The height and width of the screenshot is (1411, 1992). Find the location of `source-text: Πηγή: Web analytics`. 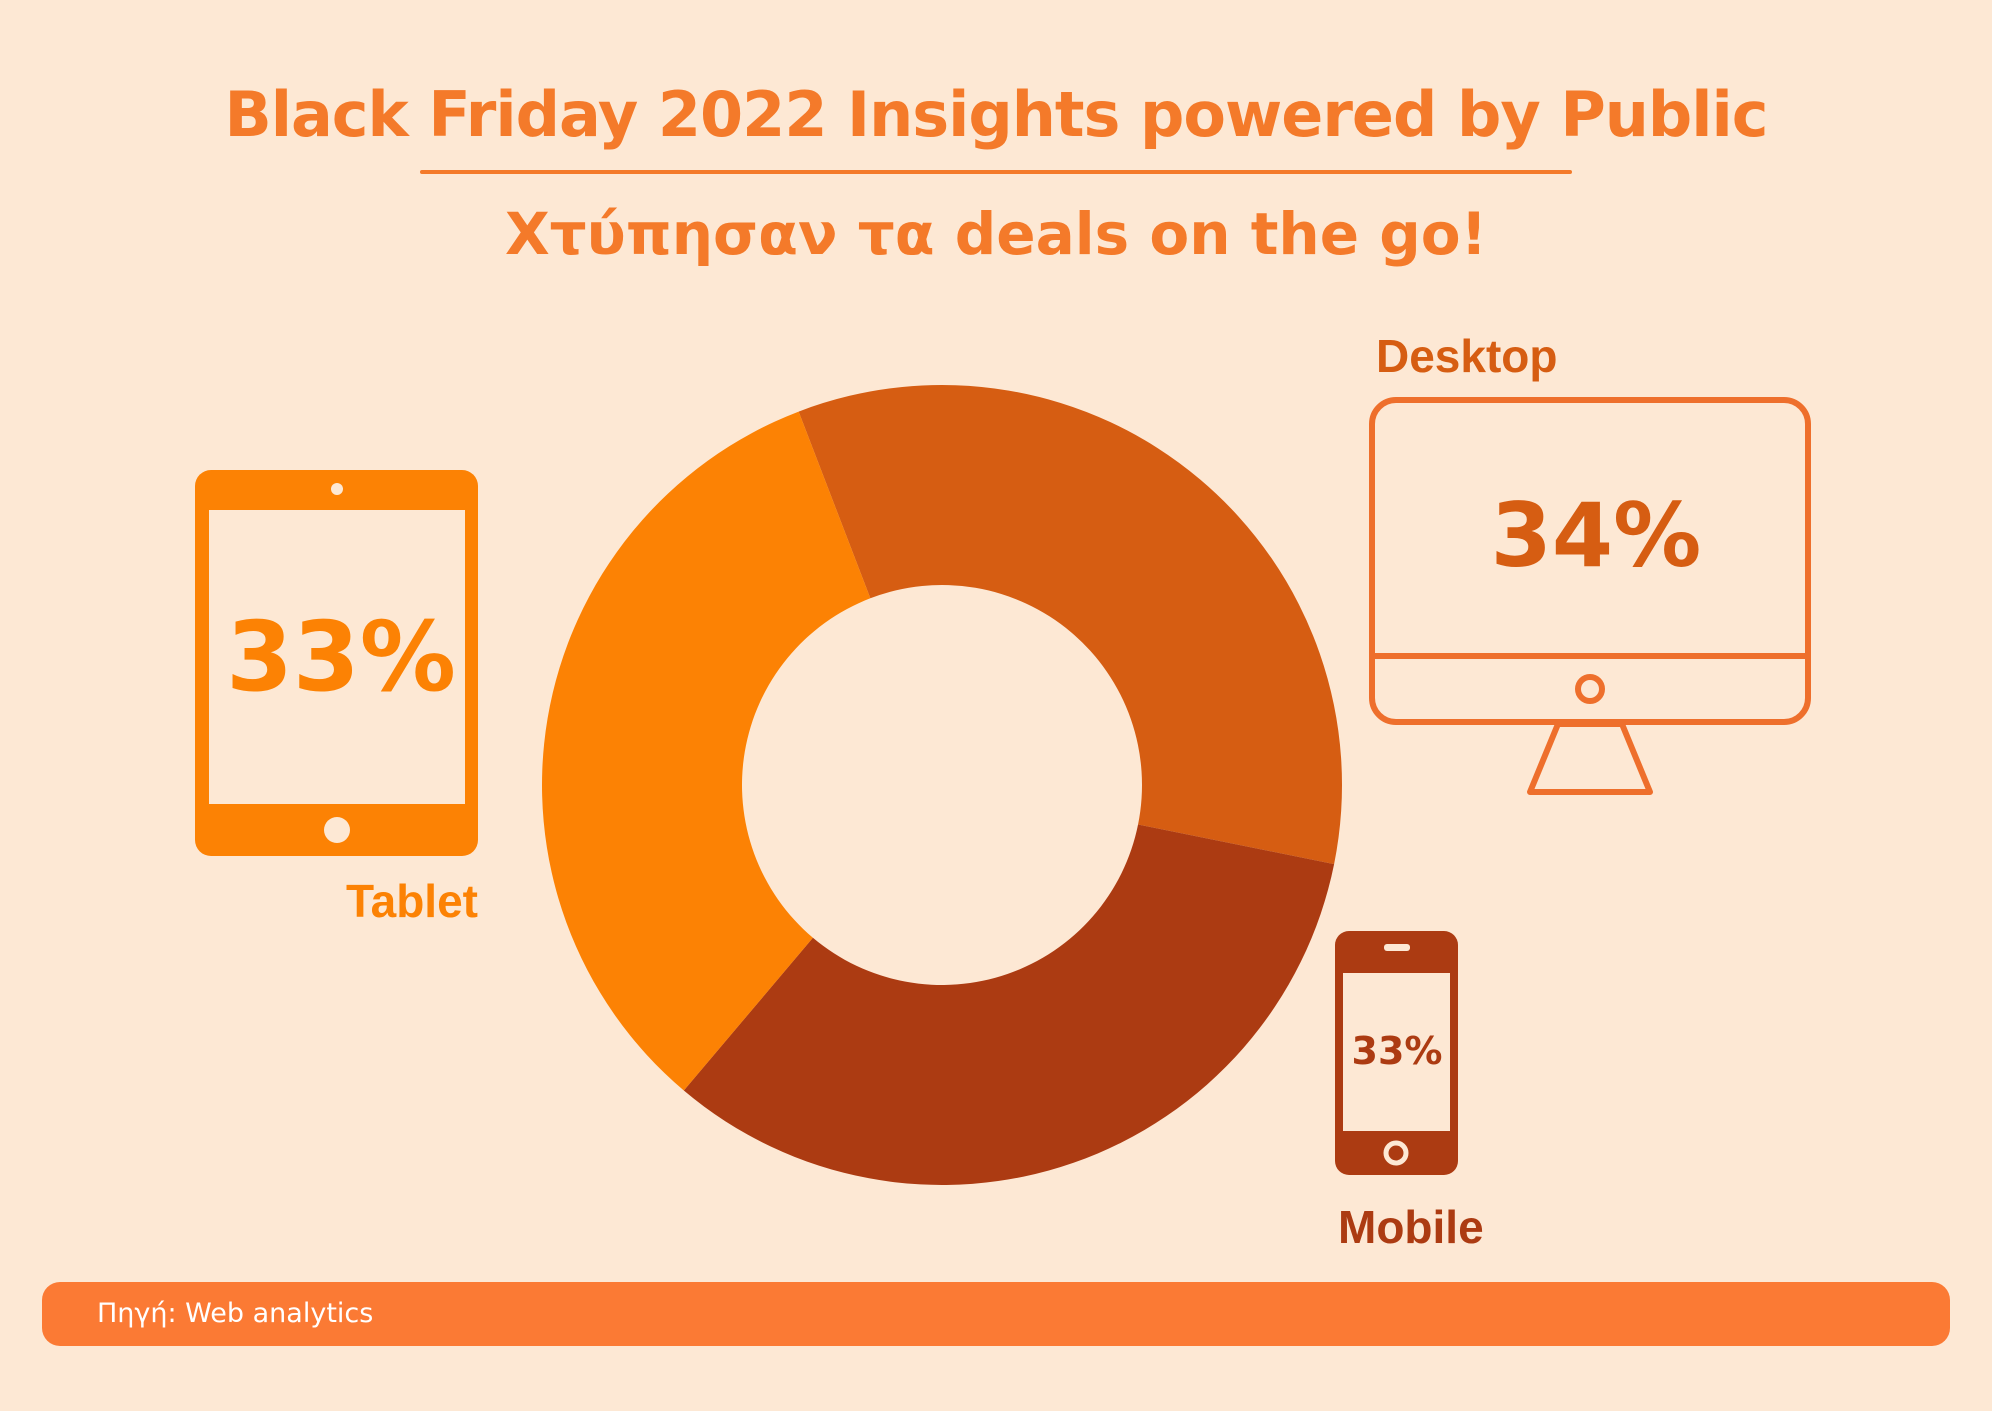

source-text: Πηγή: Web analytics is located at coordinates (235, 1313).